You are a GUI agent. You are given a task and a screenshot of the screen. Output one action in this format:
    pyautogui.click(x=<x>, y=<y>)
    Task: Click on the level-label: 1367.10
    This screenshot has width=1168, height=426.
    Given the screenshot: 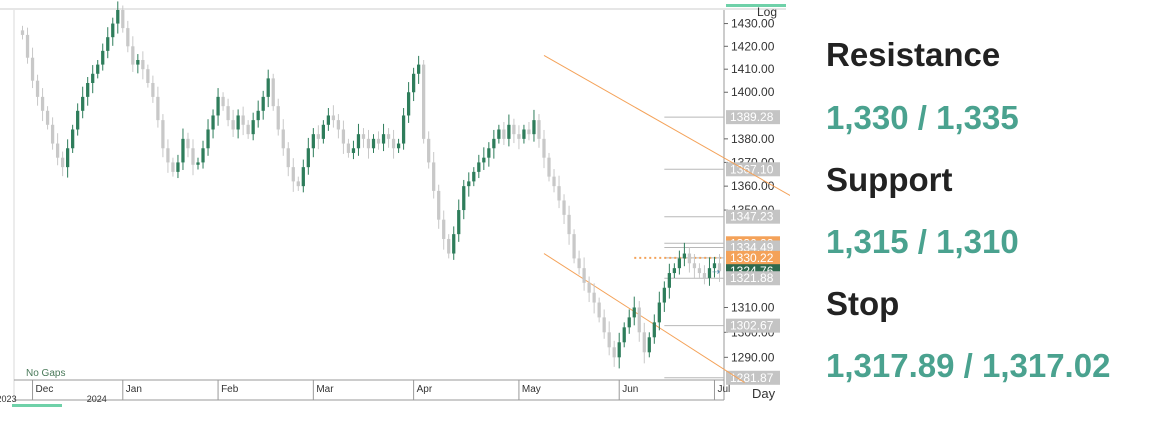 What is the action you would take?
    pyautogui.click(x=752, y=169)
    